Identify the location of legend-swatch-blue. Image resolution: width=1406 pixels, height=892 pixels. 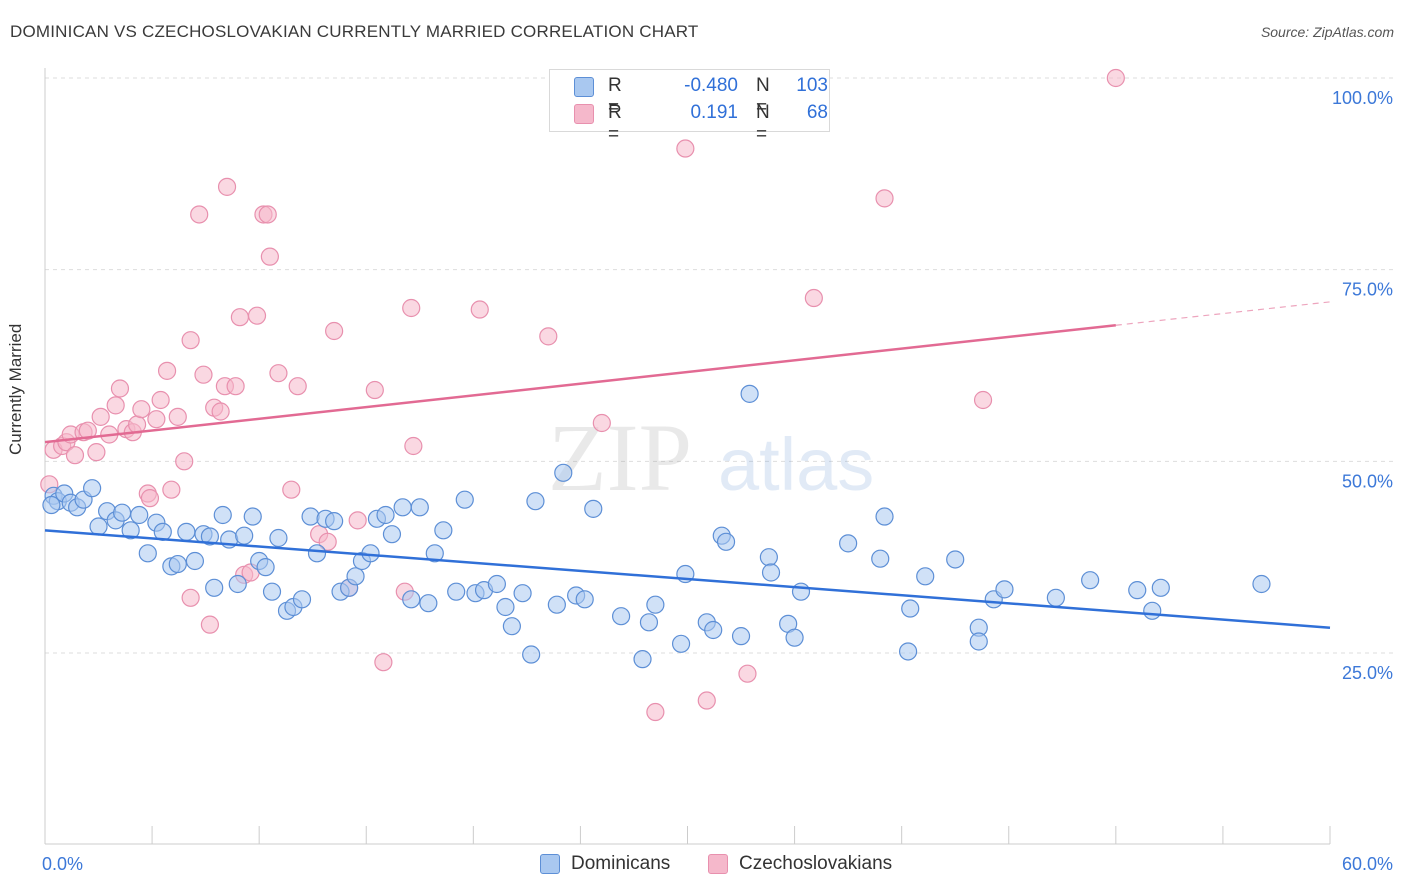
(584, 87).